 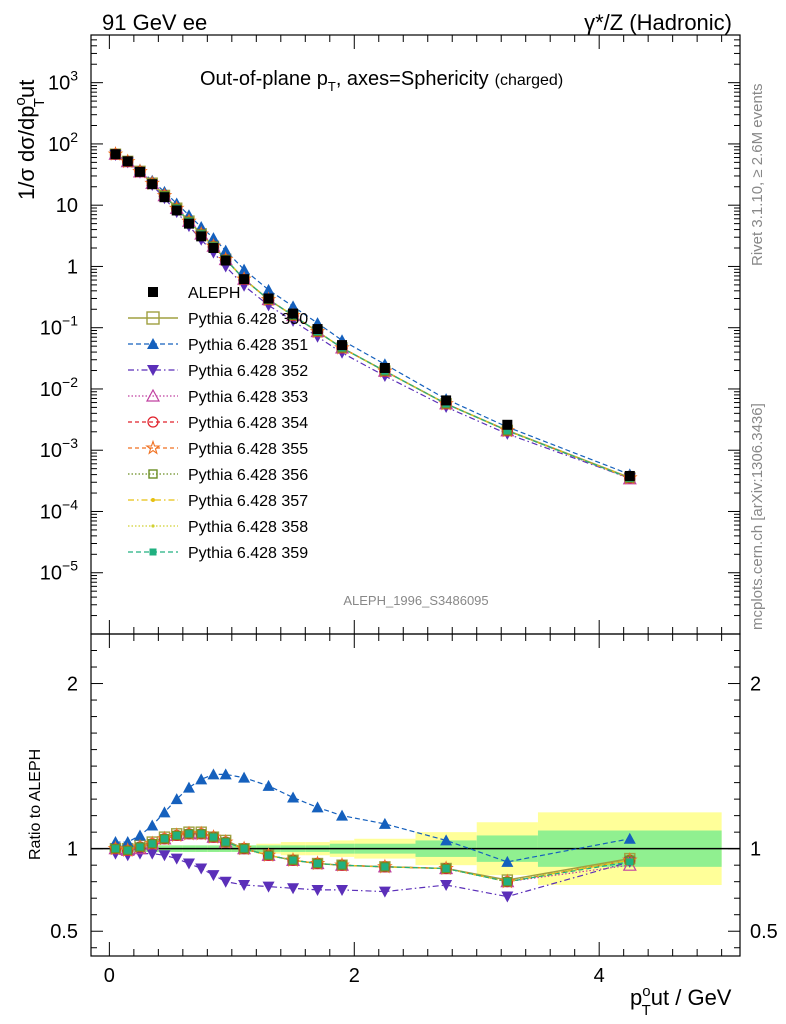 I want to click on x-tick-label: 4, so click(x=599, y=976).